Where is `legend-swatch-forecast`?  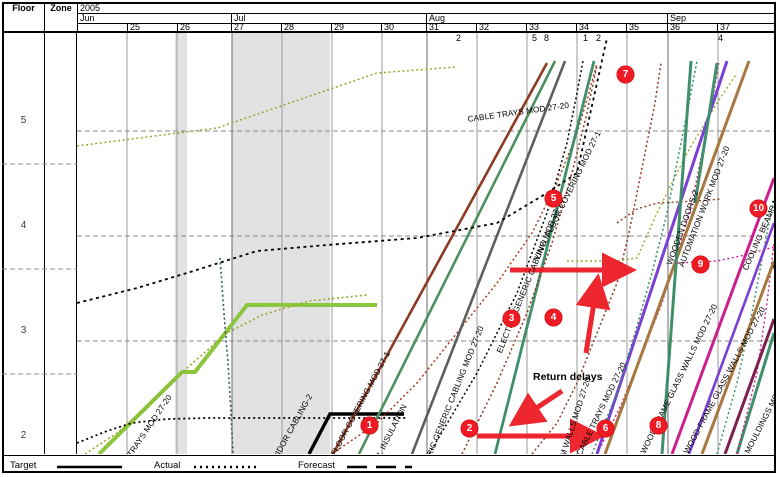 legend-swatch-forecast is located at coordinates (379, 467).